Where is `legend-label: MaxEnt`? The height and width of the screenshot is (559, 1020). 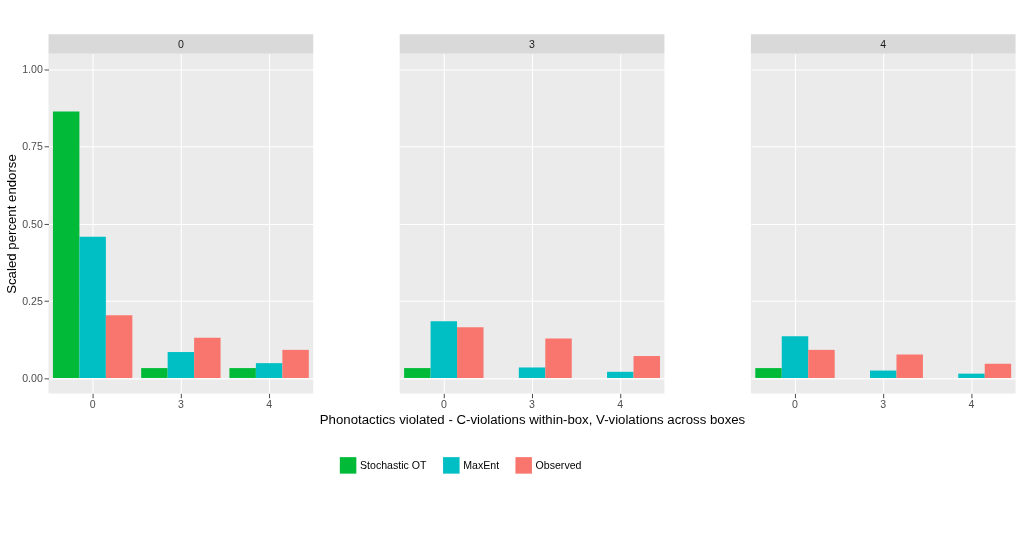
legend-label: MaxEnt is located at coordinates (481, 464).